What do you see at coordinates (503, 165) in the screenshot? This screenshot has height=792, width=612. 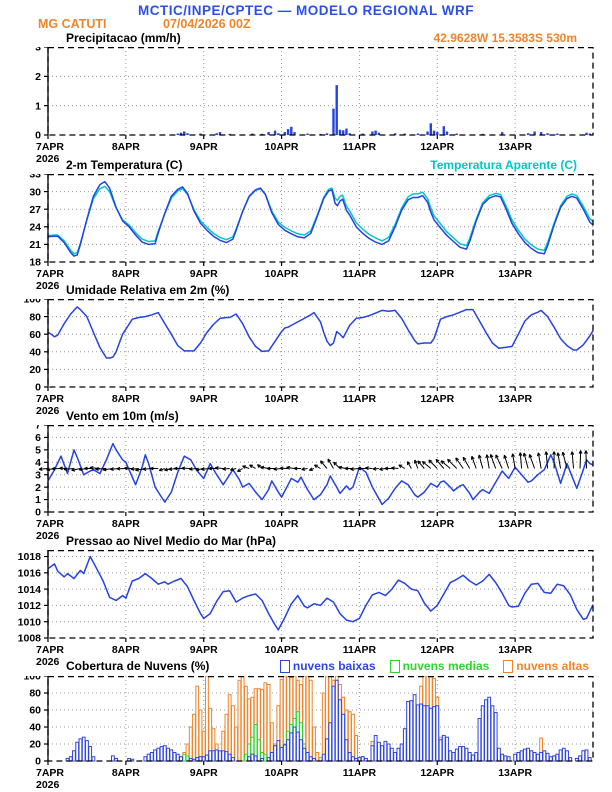 I see `apparent-temp-label: Temperatura Aparente (C)` at bounding box center [503, 165].